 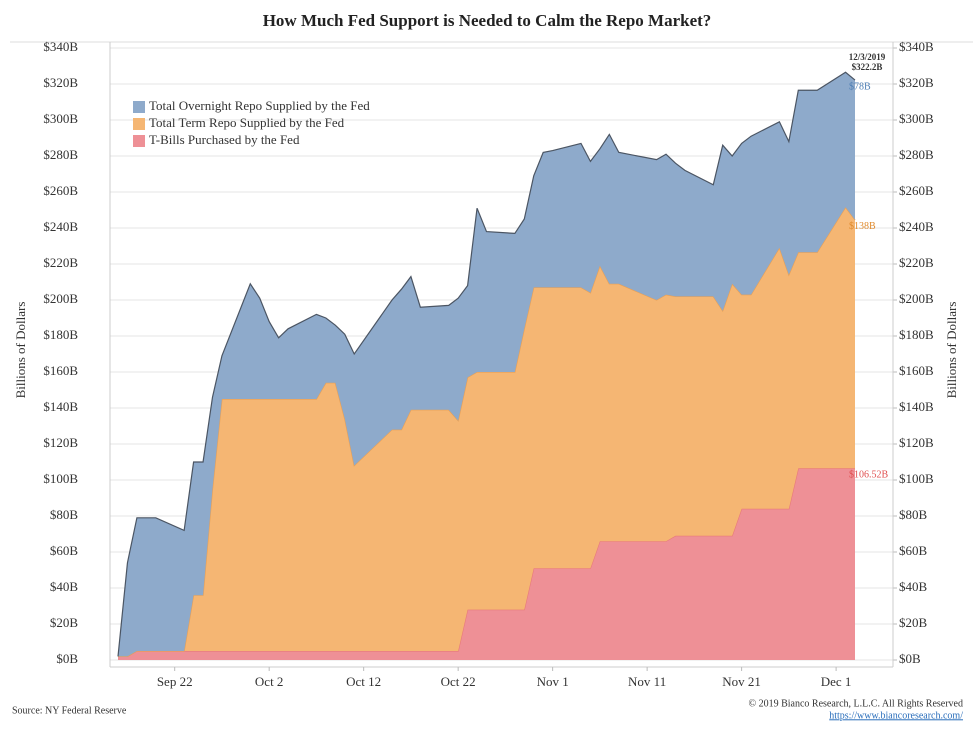 What do you see at coordinates (20, 350) in the screenshot?
I see `y-axis-title: Billions of Dollars` at bounding box center [20, 350].